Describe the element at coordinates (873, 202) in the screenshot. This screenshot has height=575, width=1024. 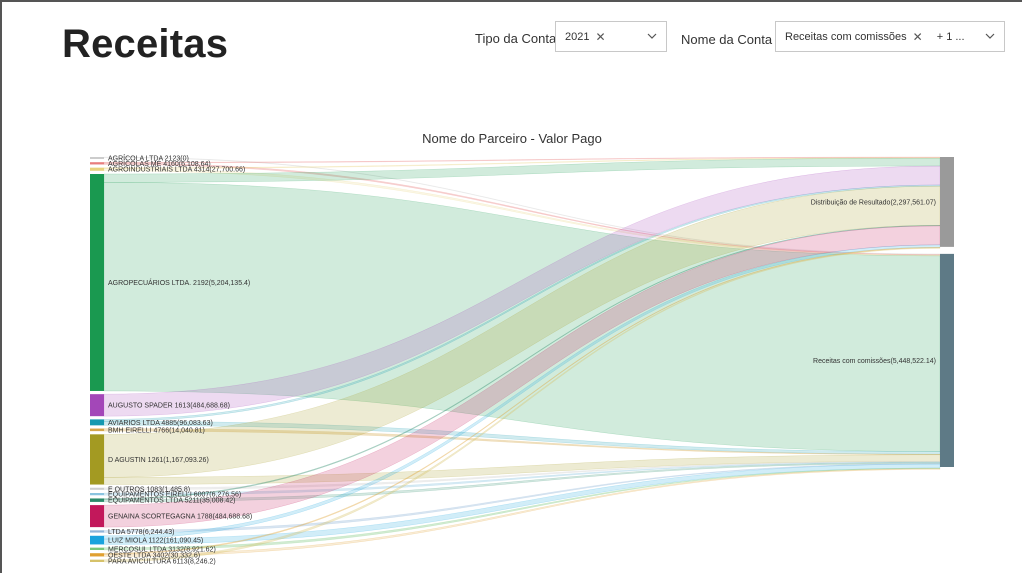
I see `target-node-label: Distribuição de Resultado(2,297,561.07)` at that location.